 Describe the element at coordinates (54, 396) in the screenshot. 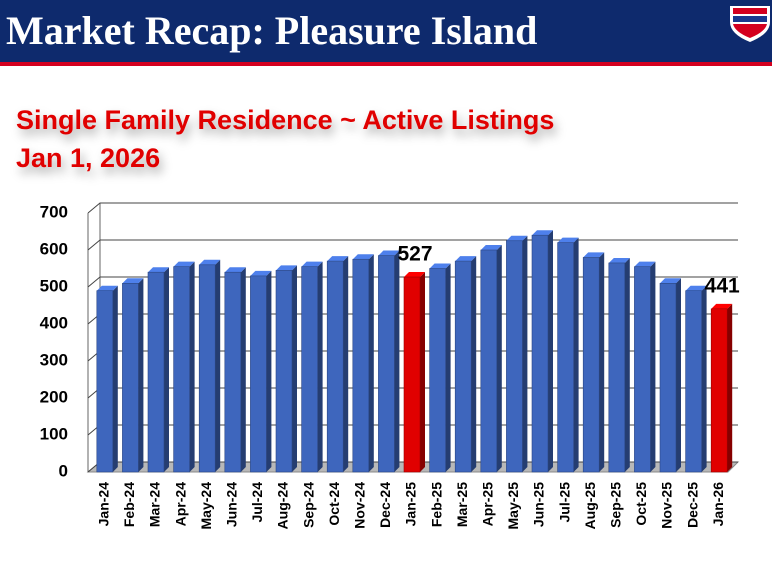

I see `y-tick-label: 200` at that location.